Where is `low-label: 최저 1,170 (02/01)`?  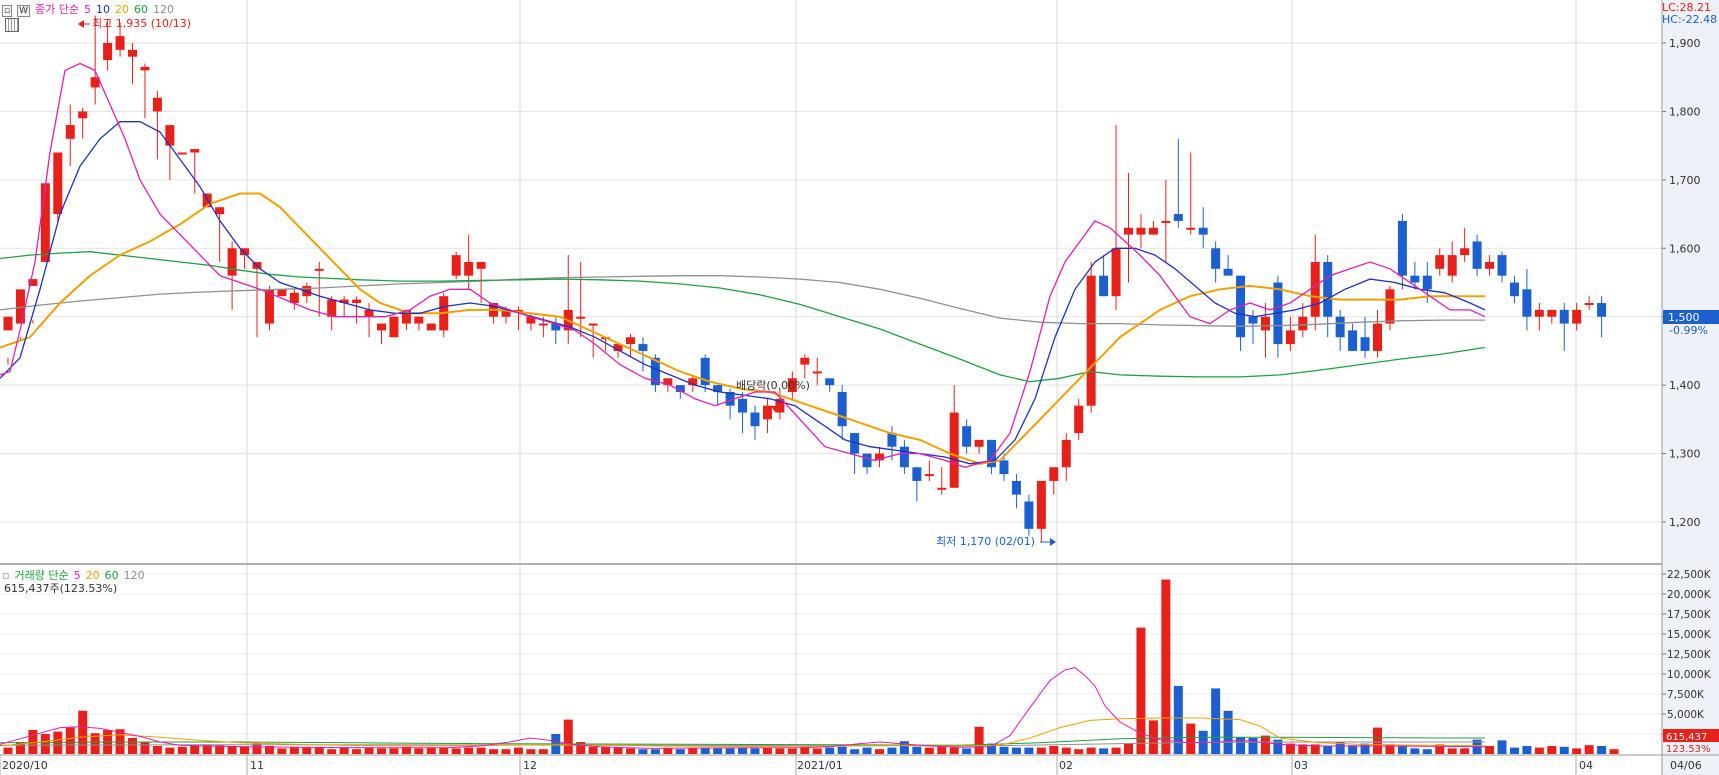 low-label: 최저 1,170 (02/01) is located at coordinates (985, 541).